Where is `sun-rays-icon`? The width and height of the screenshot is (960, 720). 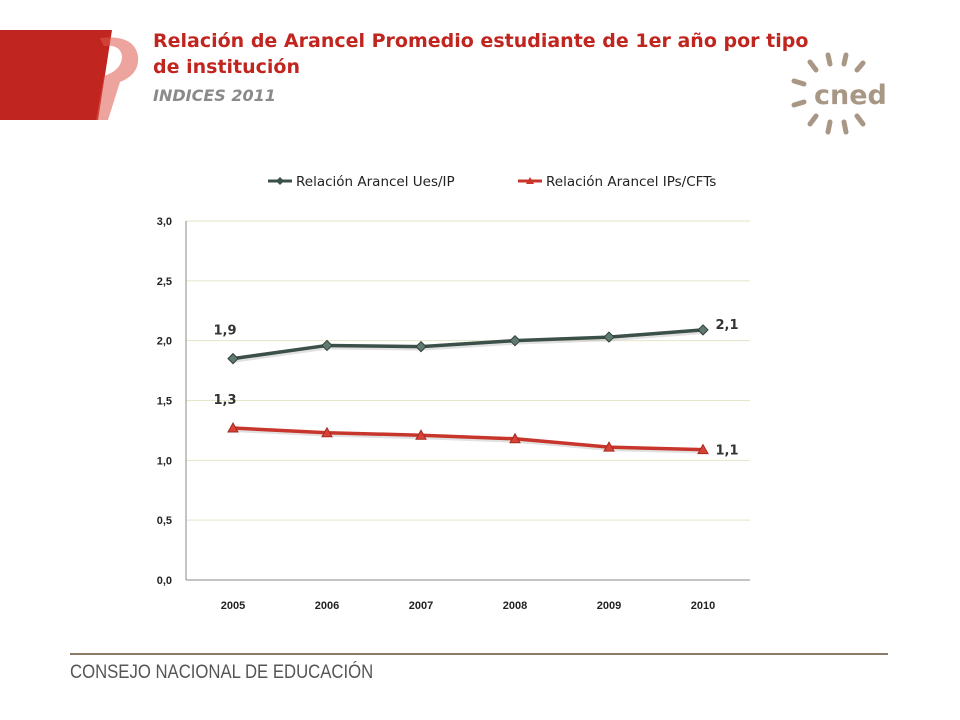 sun-rays-icon is located at coordinates (828, 93).